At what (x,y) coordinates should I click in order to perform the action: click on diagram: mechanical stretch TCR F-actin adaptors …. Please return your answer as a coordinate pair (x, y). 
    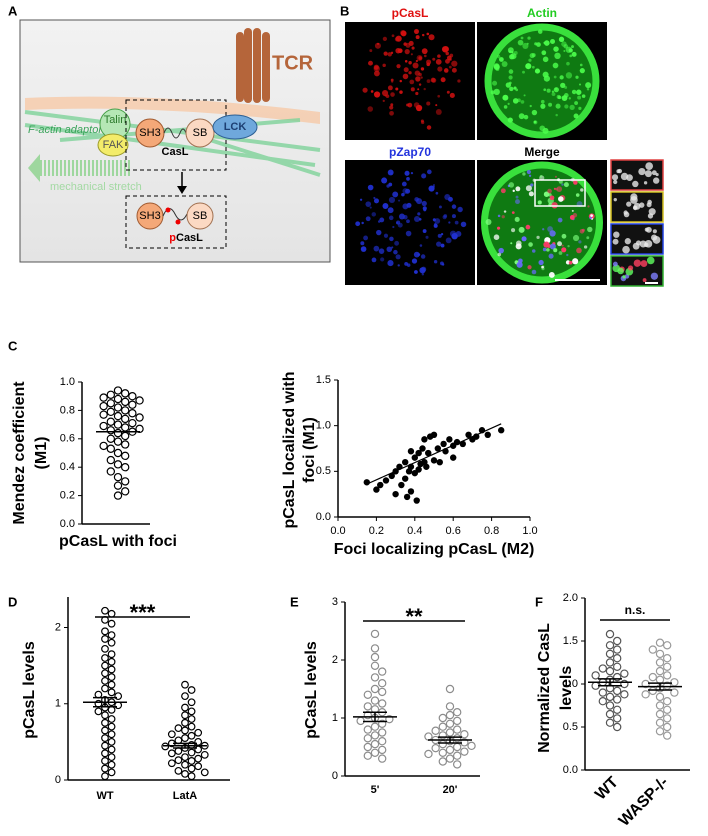
    Looking at the image, I should click on (175, 141).